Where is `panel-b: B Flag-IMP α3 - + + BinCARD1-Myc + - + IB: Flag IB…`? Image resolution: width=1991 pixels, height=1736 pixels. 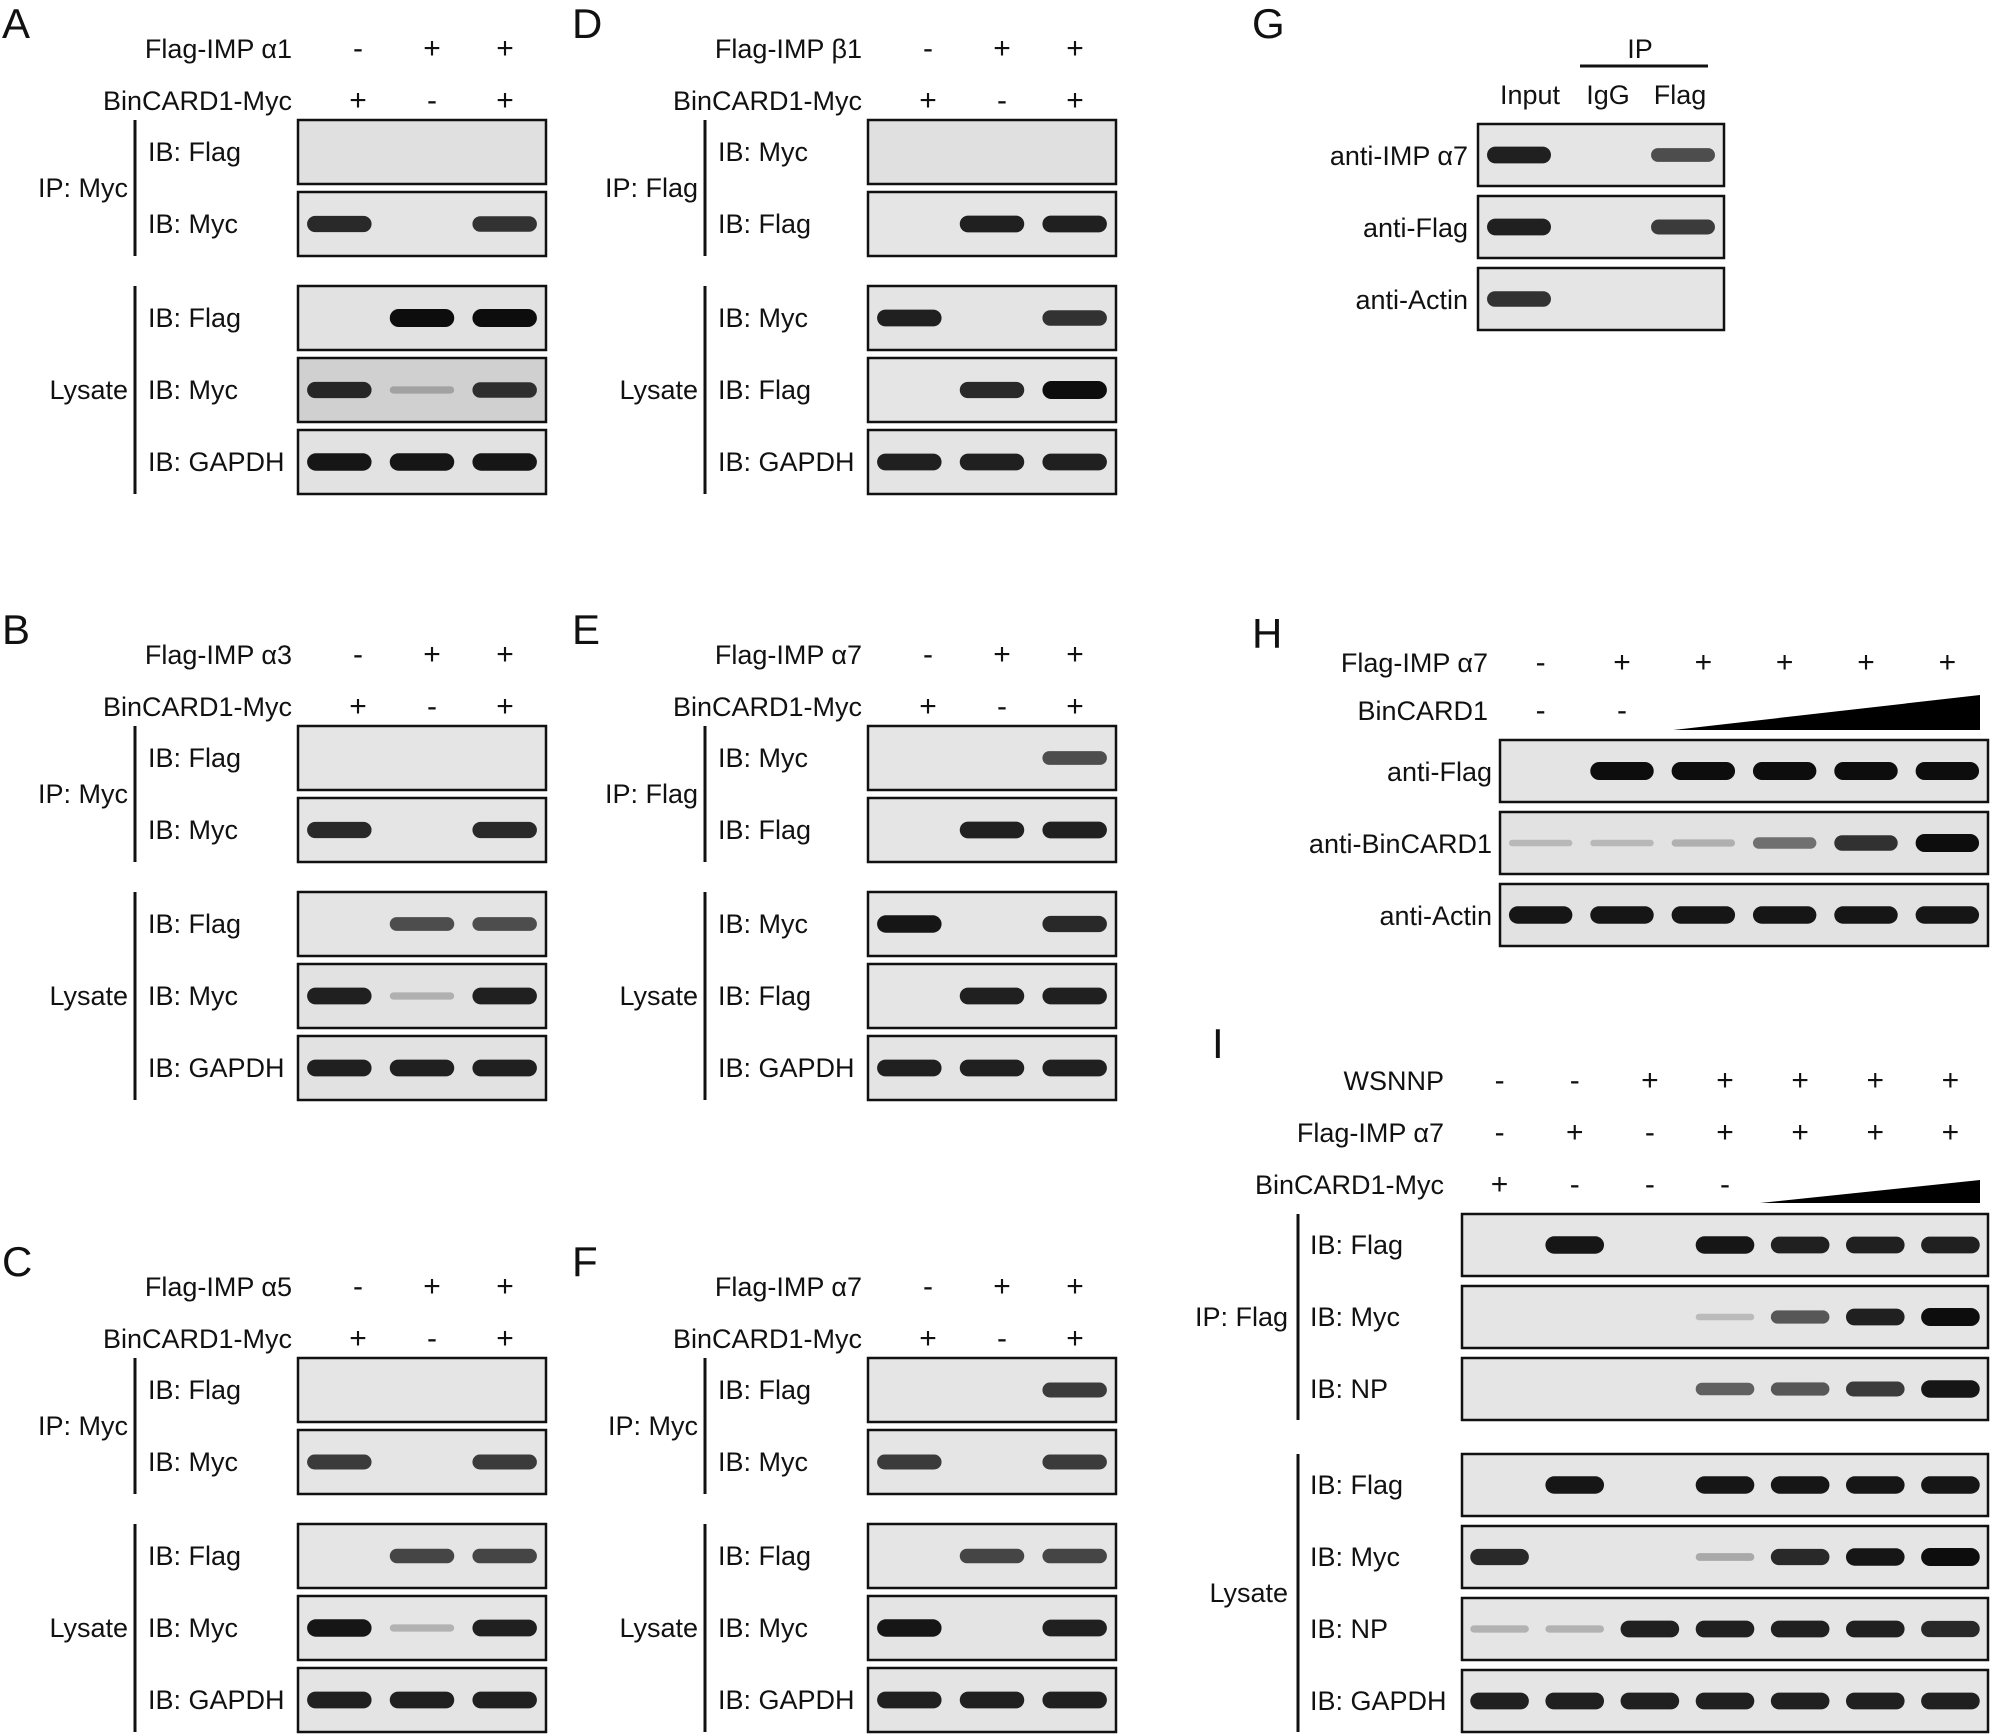
panel-b: B Flag-IMP α3 - + + BinCARD1-Myc + - + IB: Flag IB… is located at coordinates (275, 854).